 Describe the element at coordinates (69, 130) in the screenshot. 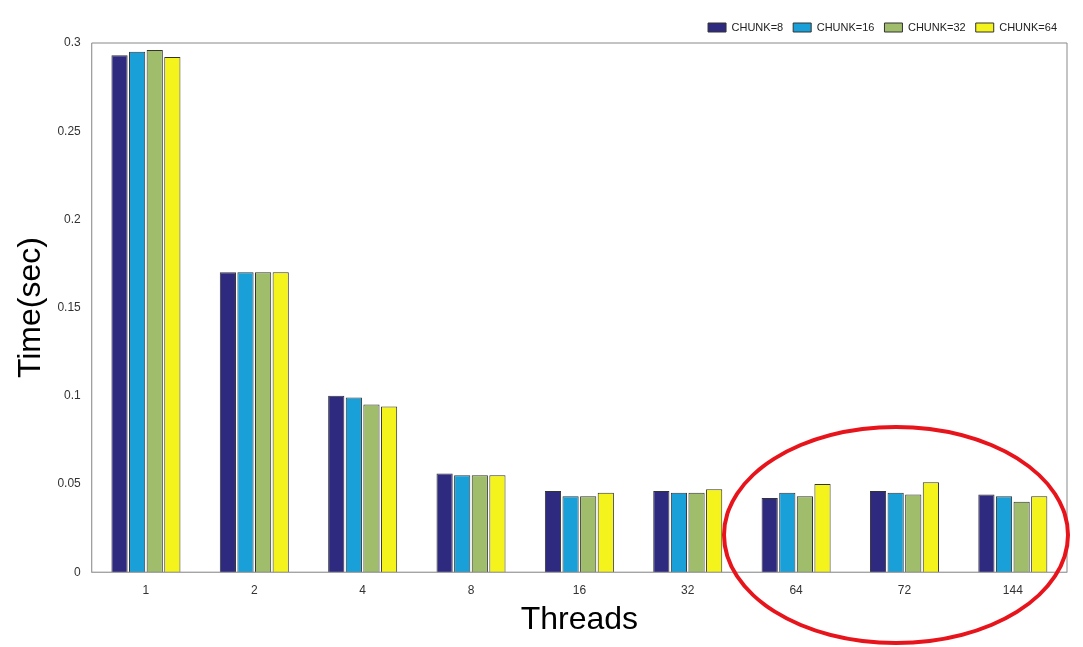

I see `y-tick-label: 0.25` at that location.